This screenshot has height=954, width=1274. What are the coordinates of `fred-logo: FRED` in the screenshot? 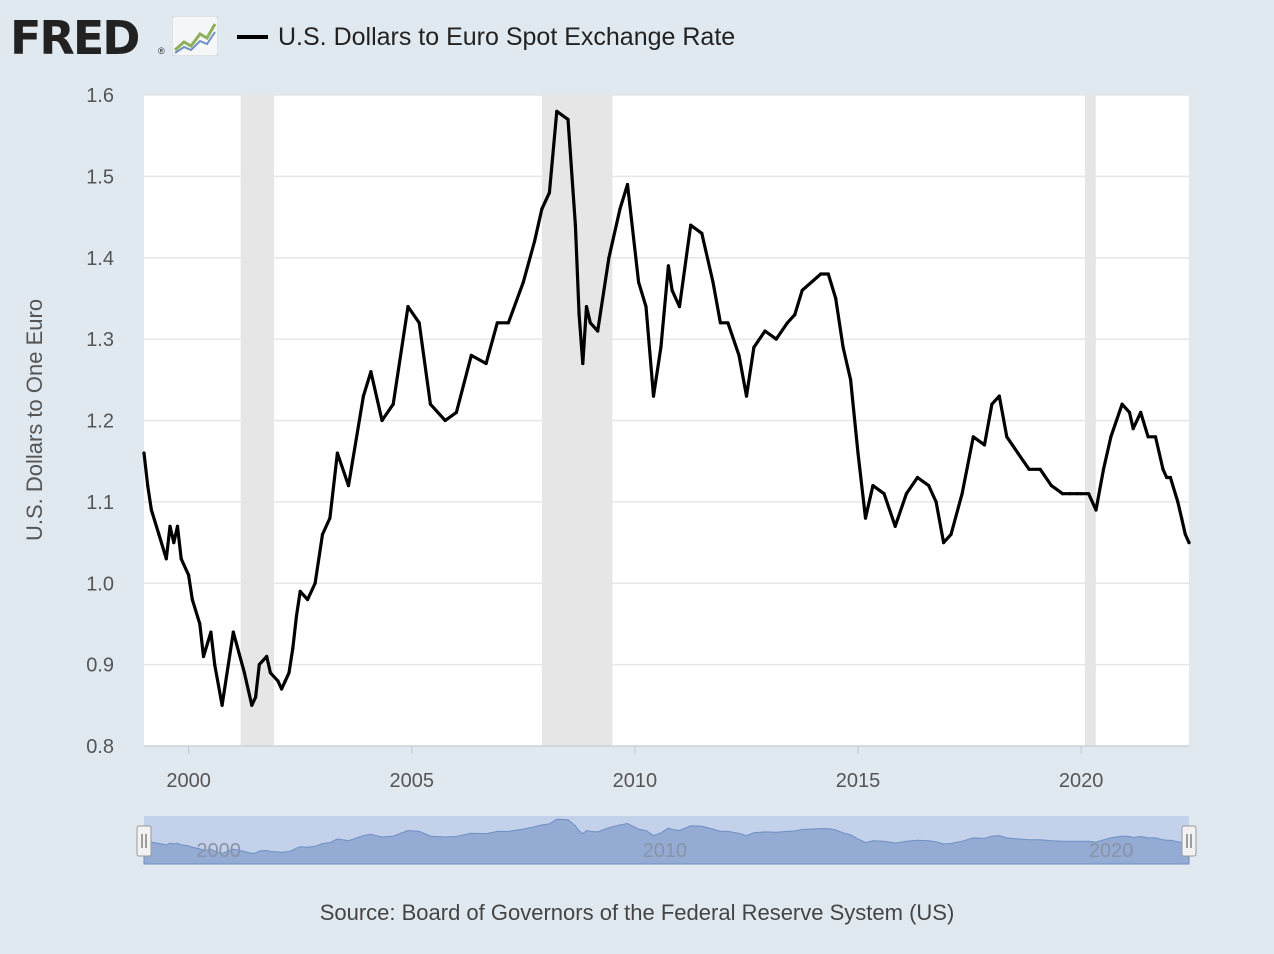 It's located at (75, 38).